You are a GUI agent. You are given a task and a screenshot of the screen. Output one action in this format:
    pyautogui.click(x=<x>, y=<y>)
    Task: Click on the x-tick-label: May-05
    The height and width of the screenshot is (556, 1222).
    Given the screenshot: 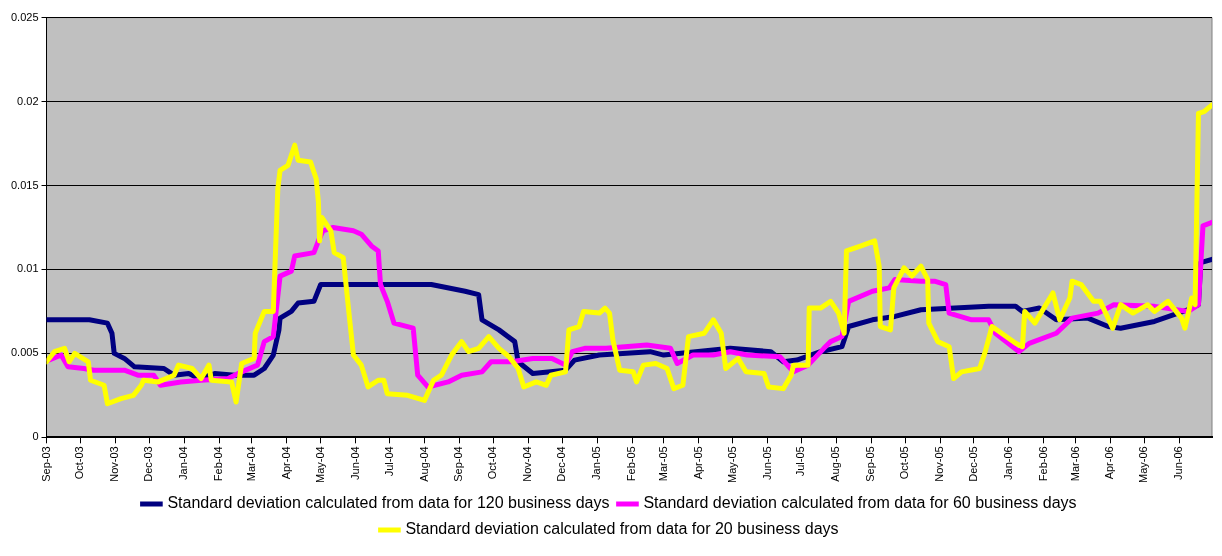 What is the action you would take?
    pyautogui.click(x=731, y=465)
    